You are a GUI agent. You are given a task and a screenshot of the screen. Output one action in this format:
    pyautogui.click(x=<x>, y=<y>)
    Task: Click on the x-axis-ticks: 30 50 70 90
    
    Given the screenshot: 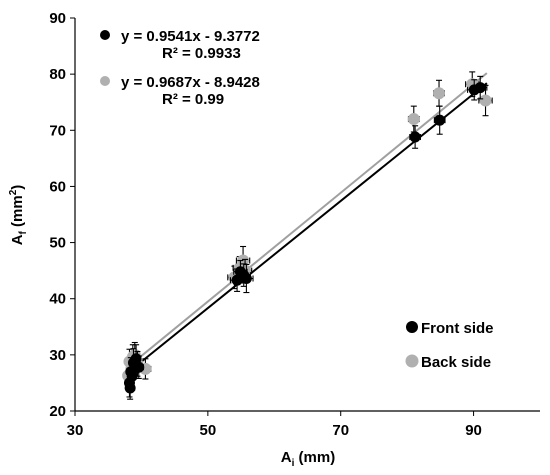 What is the action you would take?
    pyautogui.click(x=274, y=425)
    